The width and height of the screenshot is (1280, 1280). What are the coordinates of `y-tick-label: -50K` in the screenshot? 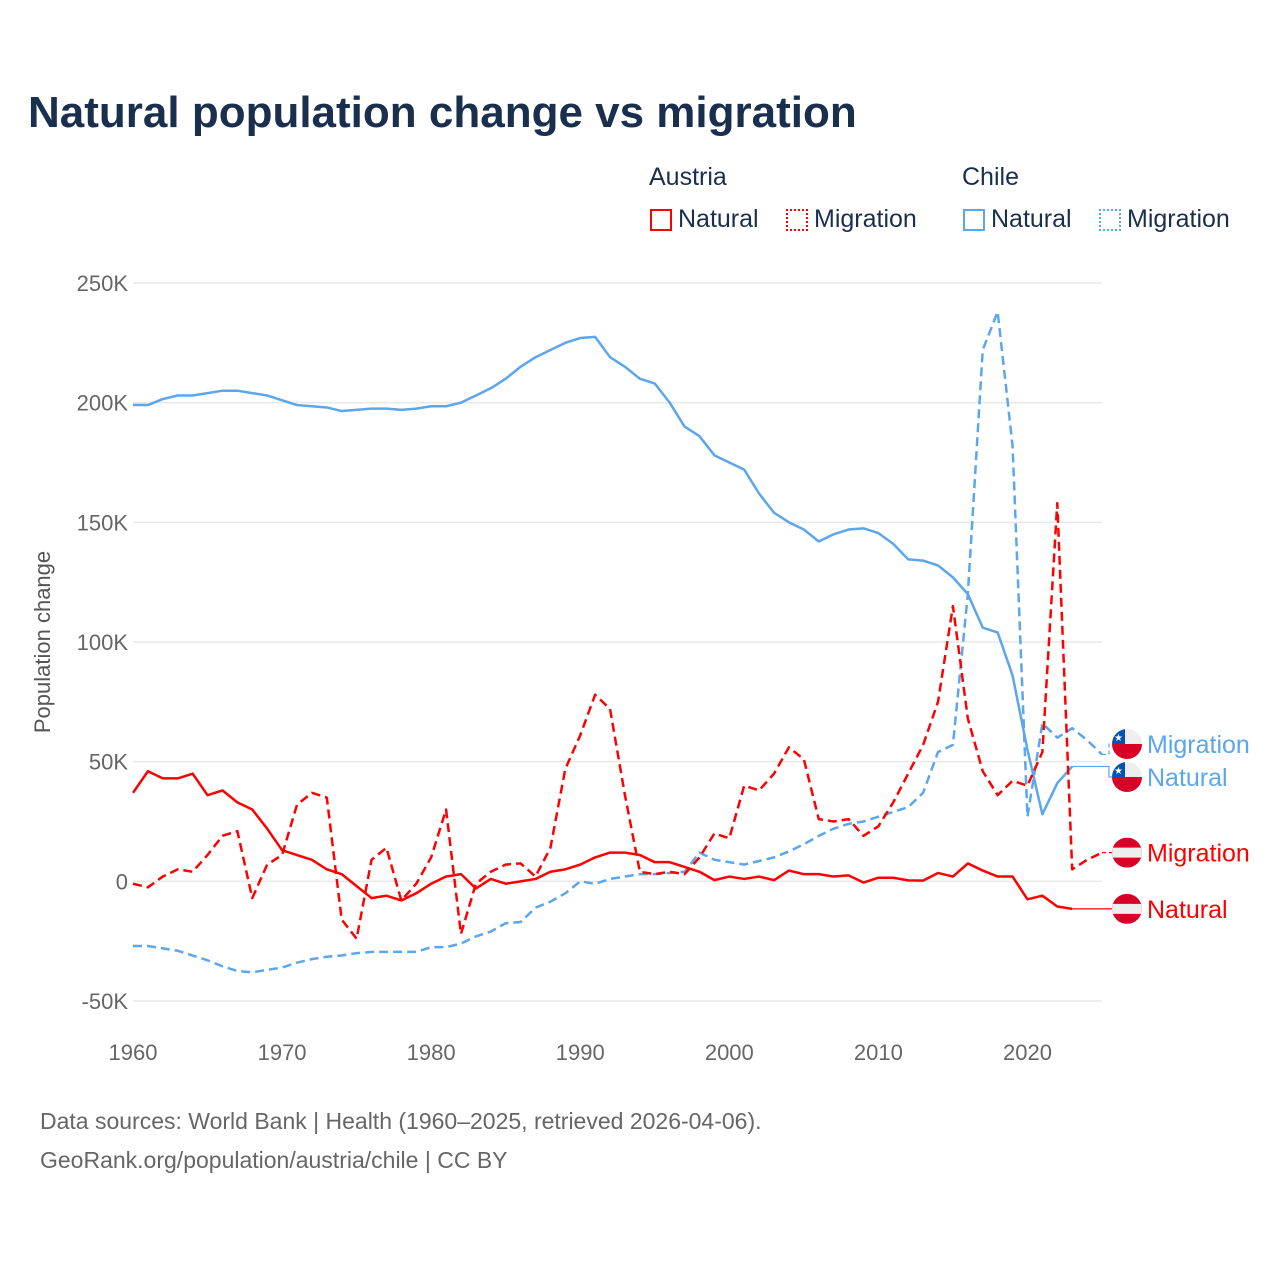 It's located at (105, 1001).